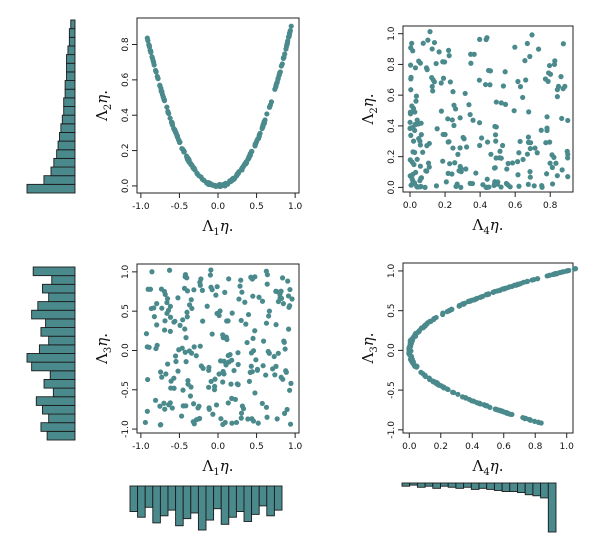  Describe the element at coordinates (103, 106) in the screenshot. I see `y-axis-label: Λ2η.` at that location.